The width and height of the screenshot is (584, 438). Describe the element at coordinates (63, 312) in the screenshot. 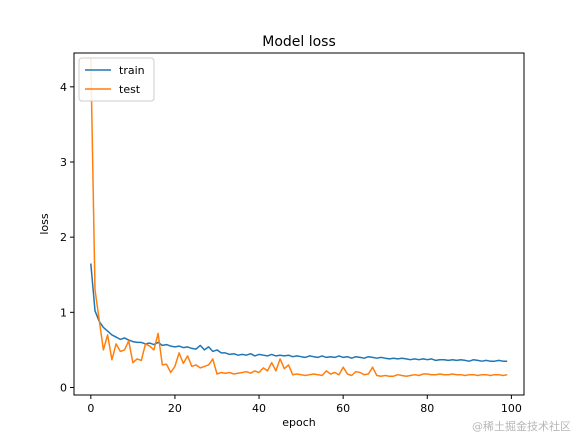

I see `y-tick-label: 1` at that location.